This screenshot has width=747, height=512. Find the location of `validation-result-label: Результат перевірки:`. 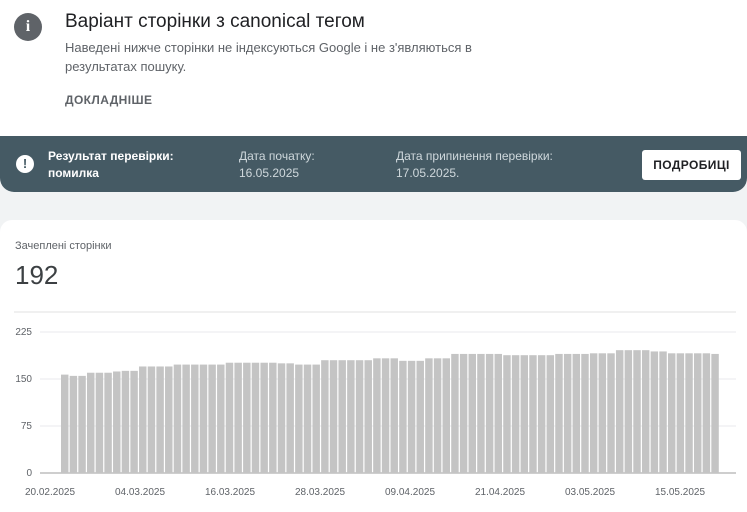

validation-result-label: Результат перевірки: is located at coordinates (111, 156).